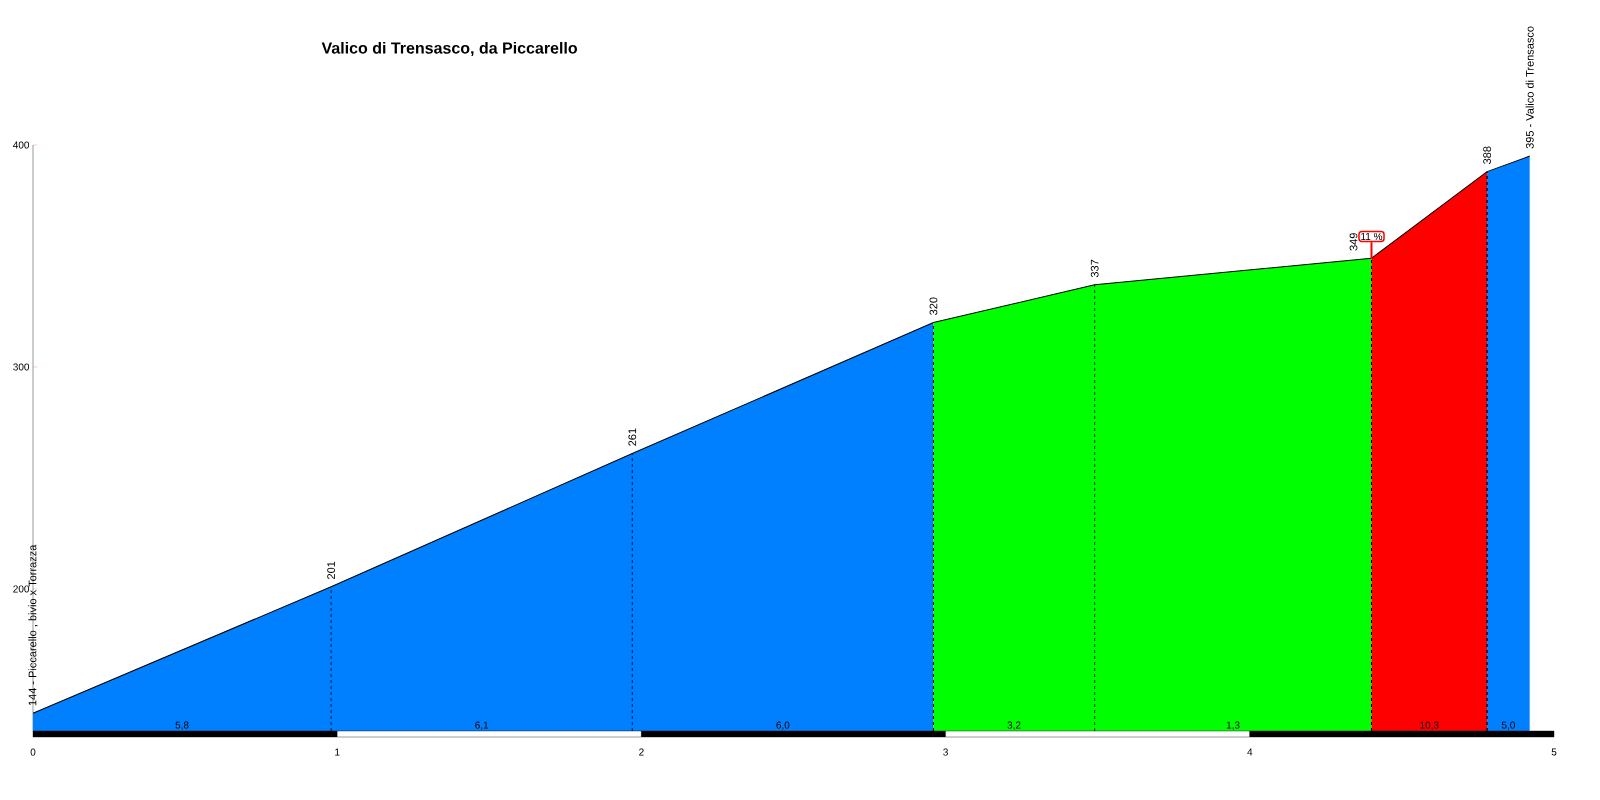 This screenshot has width=1600, height=800. Describe the element at coordinates (783, 725) in the screenshot. I see `annotation: 6,0` at that location.